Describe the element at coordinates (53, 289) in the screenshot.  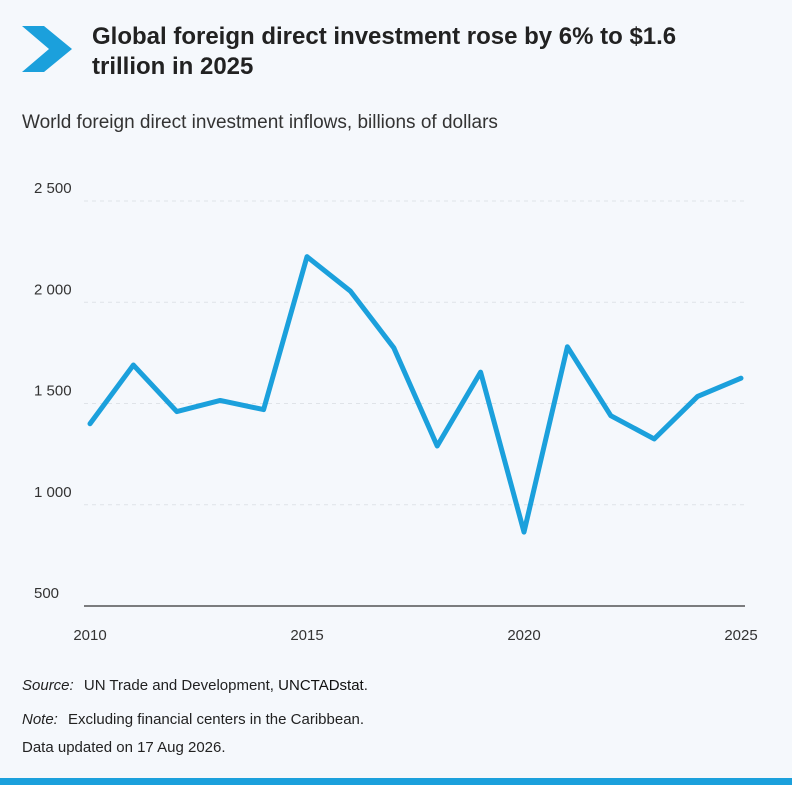
I see `y-tick-label: 2 000` at that location.